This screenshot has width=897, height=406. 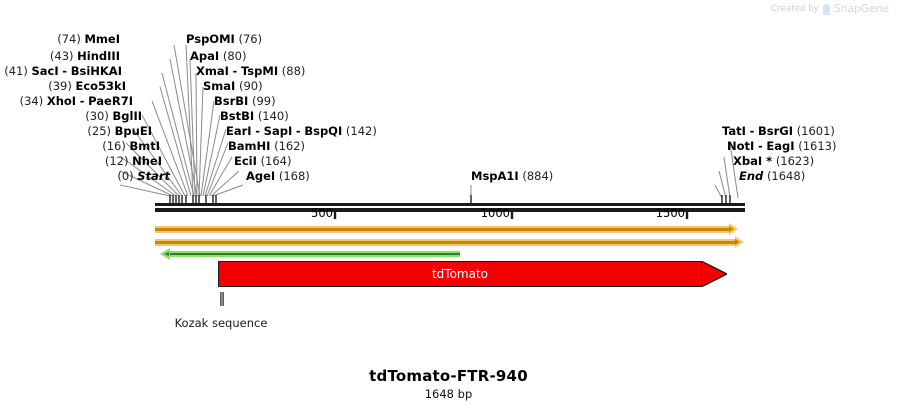 What do you see at coordinates (233, 86) in the screenshot?
I see `site-label-smai: SmaI (90)` at bounding box center [233, 86].